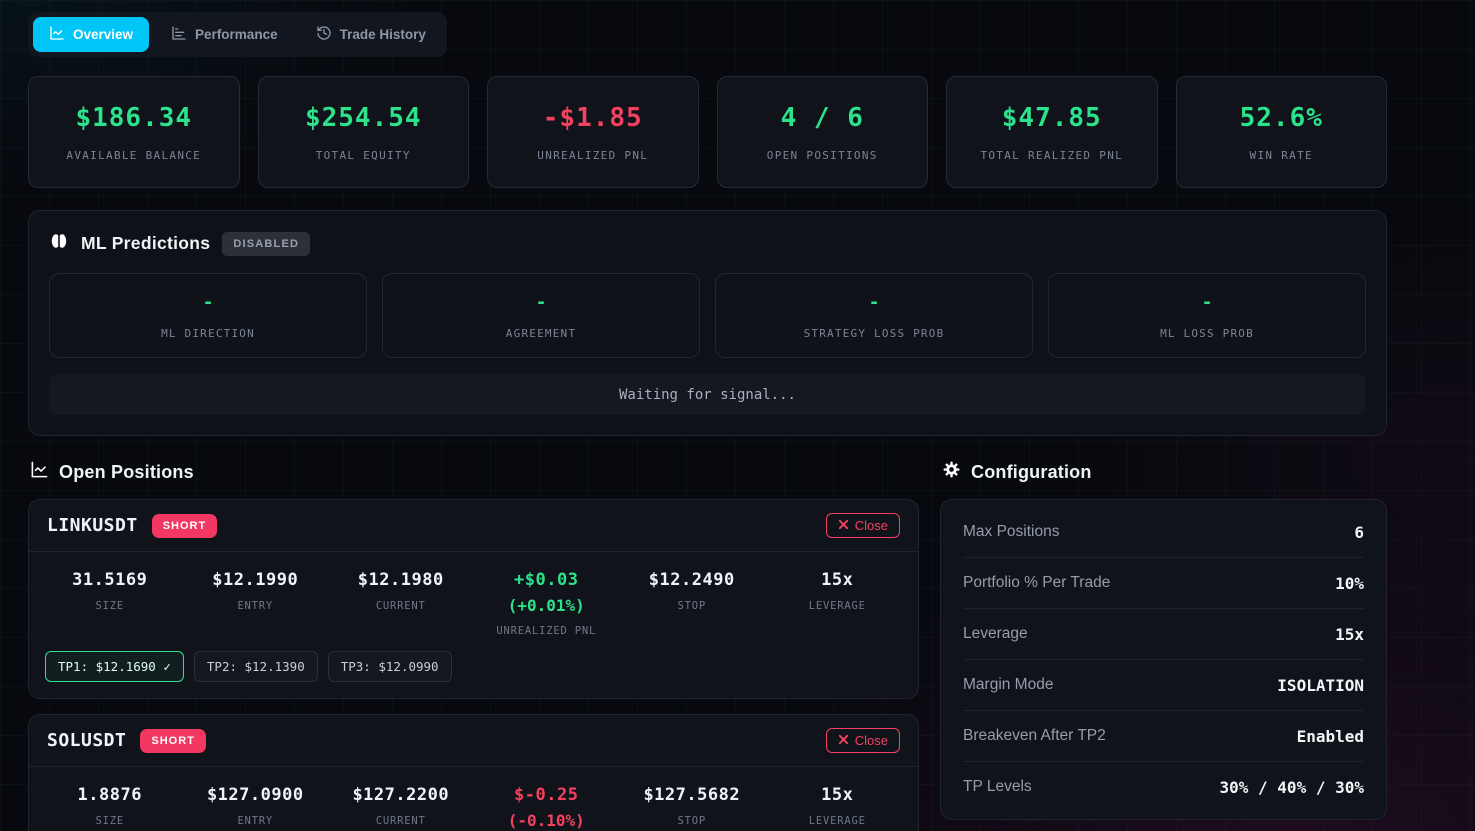 The width and height of the screenshot is (1475, 831). I want to click on position-card-solusdt: SOLUSDT SHORT Close 1.8876 SIZE, so click(473, 772).